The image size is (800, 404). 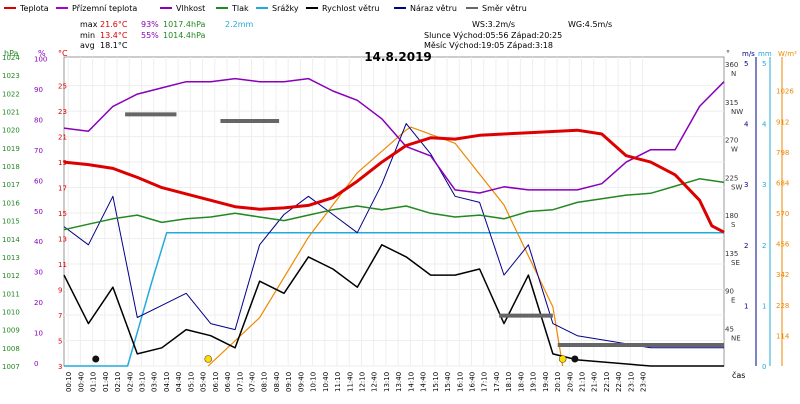 What do you see at coordinates (590, 24) in the screenshot?
I see `info-wg: WG:4.5m/s` at bounding box center [590, 24].